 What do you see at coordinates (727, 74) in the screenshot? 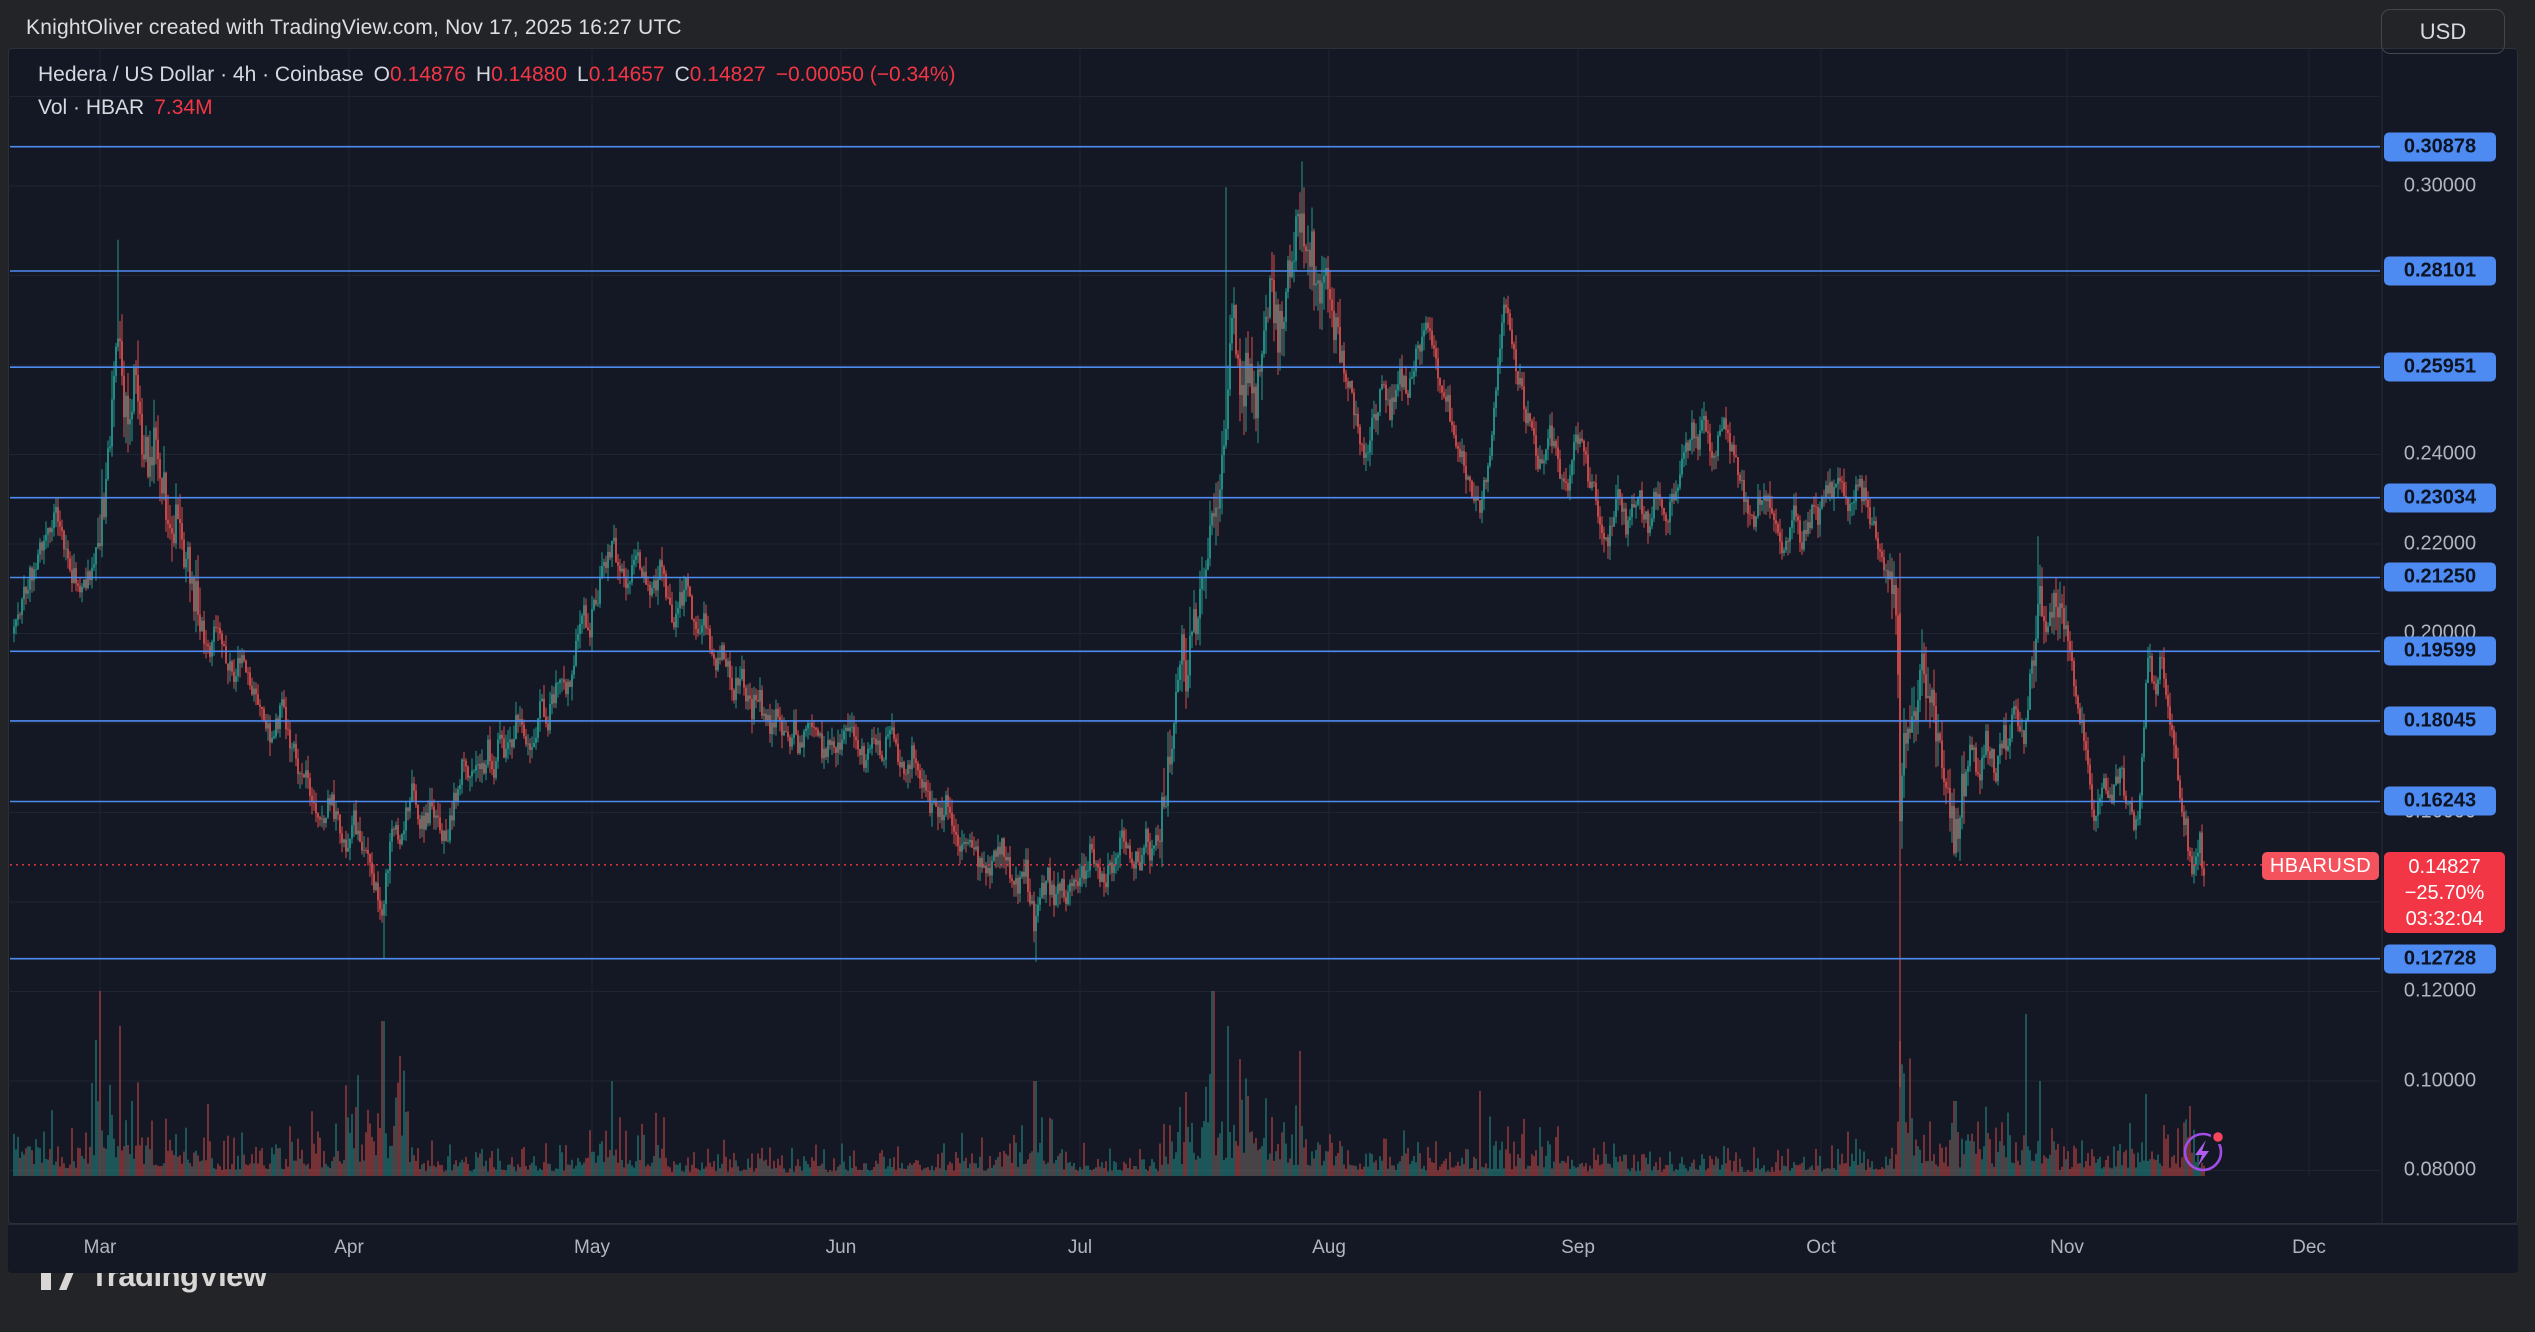
I see `close-value: 0.14827` at bounding box center [727, 74].